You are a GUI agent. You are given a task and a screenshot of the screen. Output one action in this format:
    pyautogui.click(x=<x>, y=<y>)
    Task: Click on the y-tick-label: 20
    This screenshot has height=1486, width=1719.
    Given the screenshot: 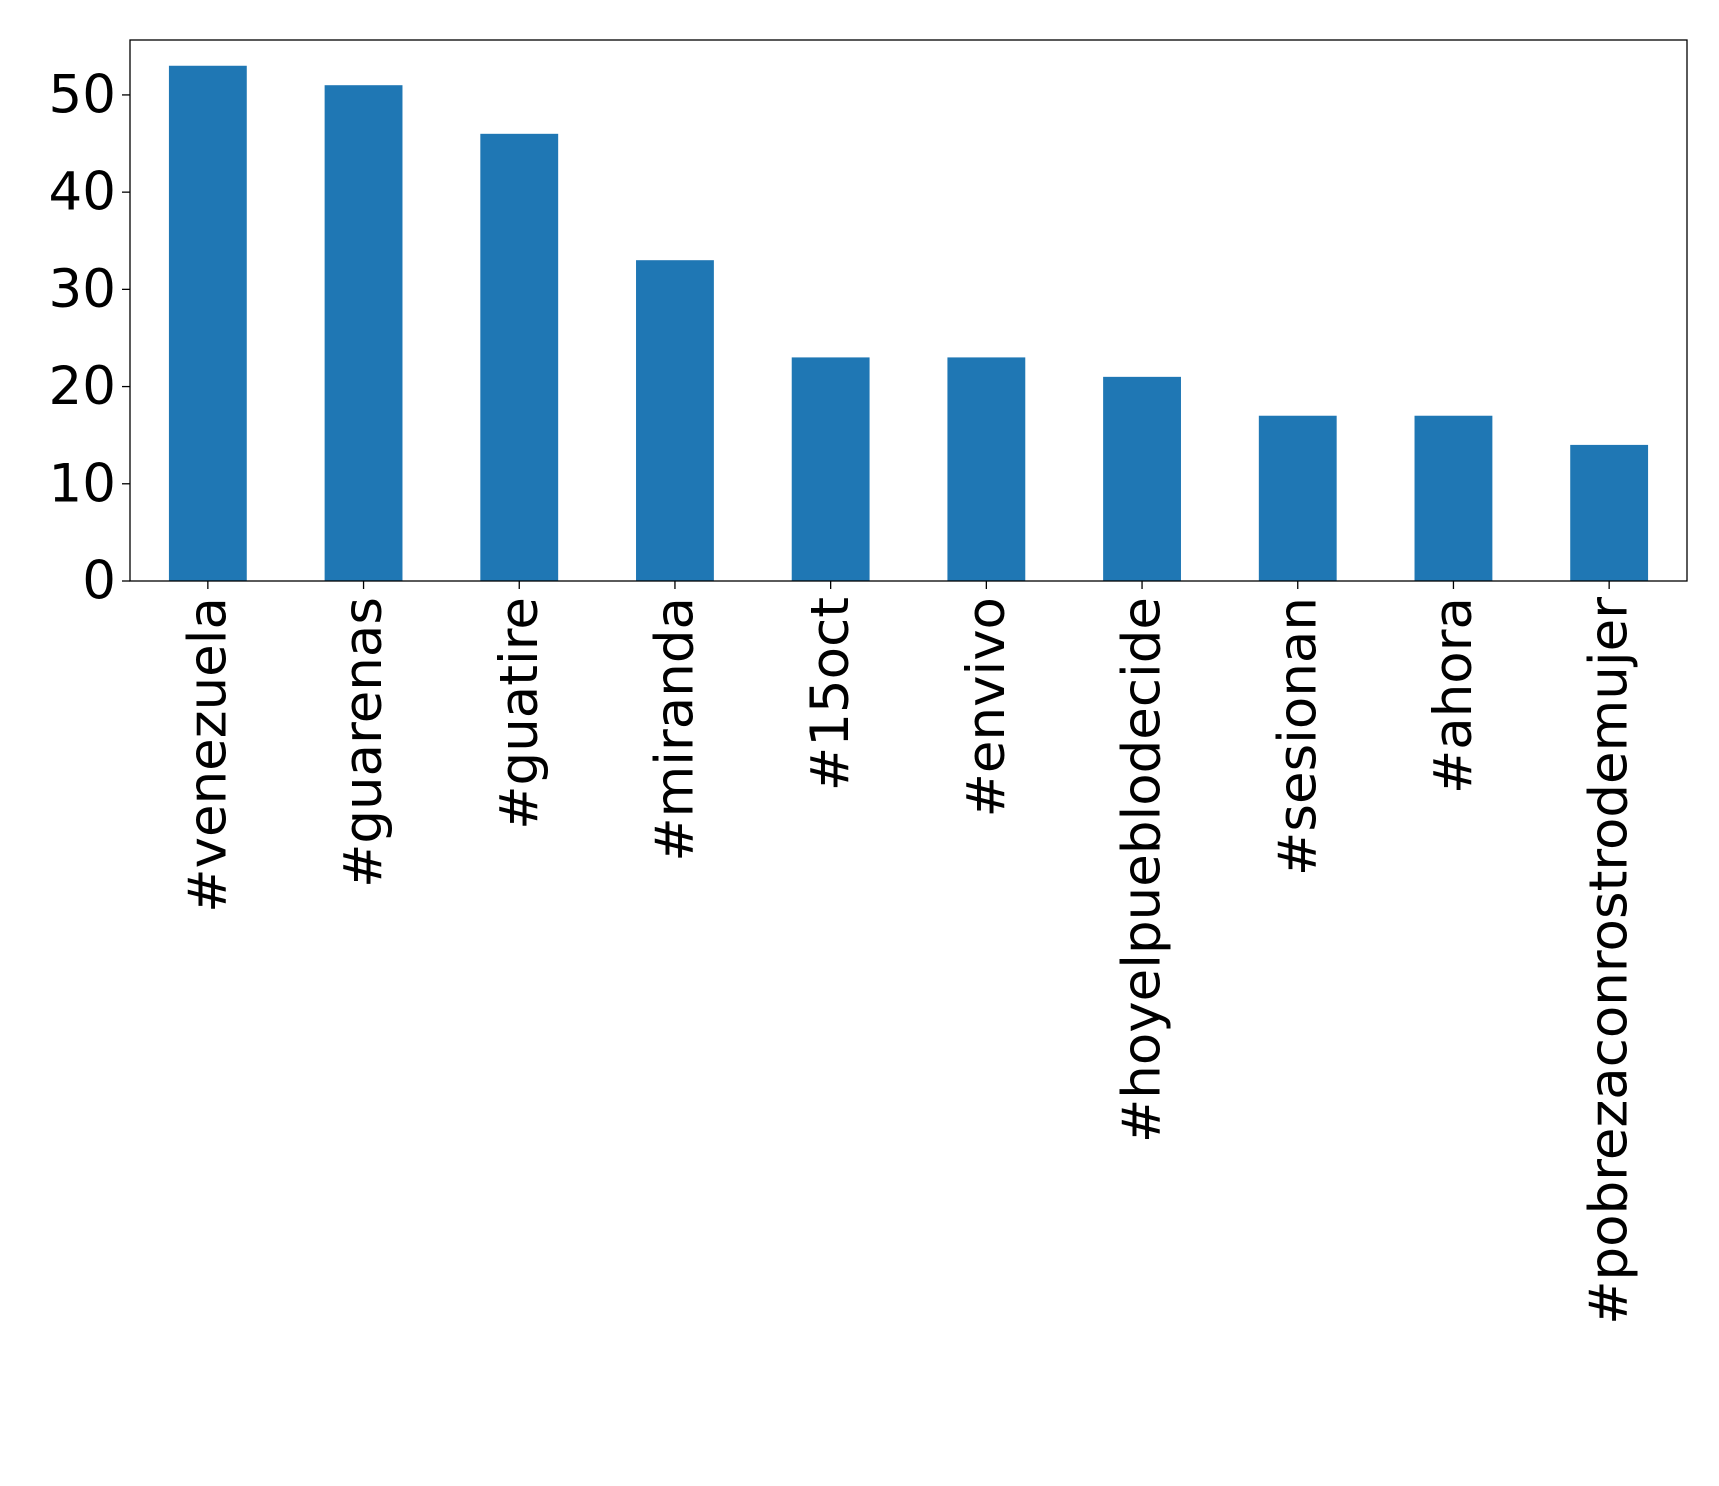 What is the action you would take?
    pyautogui.click(x=82, y=386)
    